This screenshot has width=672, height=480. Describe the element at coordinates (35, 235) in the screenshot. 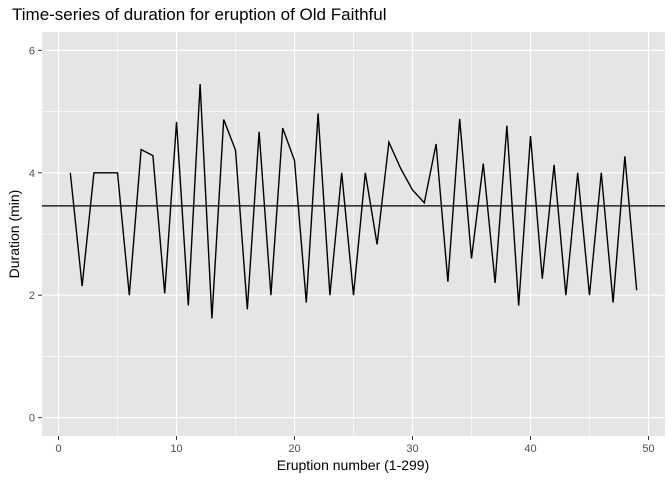

I see `y-axis-ticks: 0 2 4 6` at that location.